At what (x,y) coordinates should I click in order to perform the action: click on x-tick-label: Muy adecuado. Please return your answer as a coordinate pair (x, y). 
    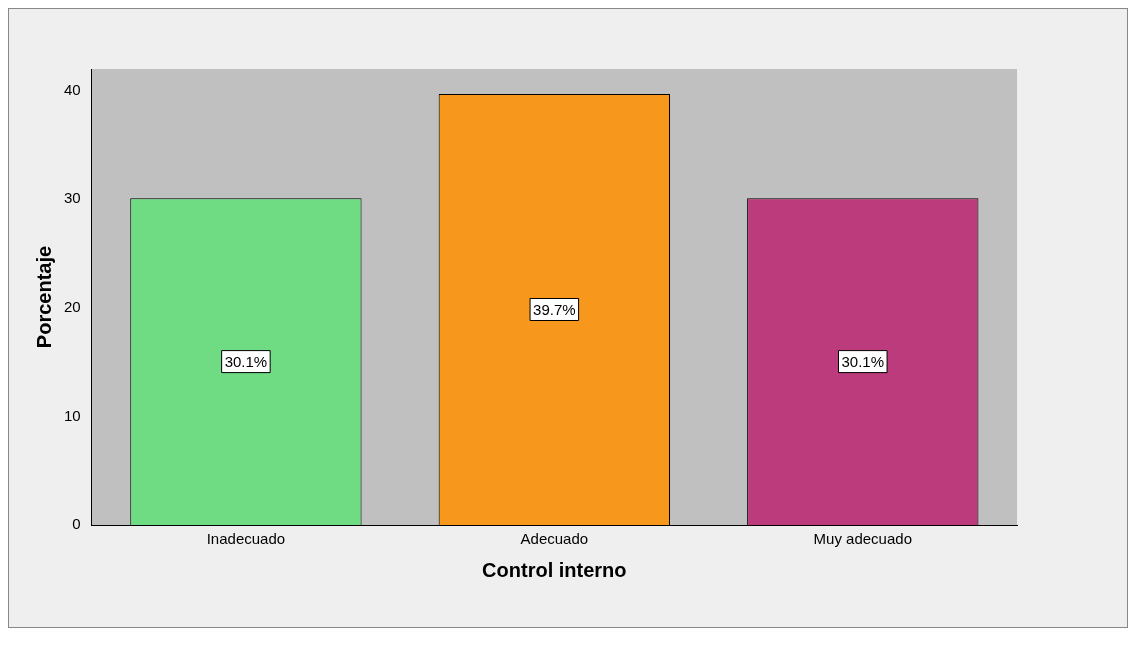
    Looking at the image, I should click on (862, 539).